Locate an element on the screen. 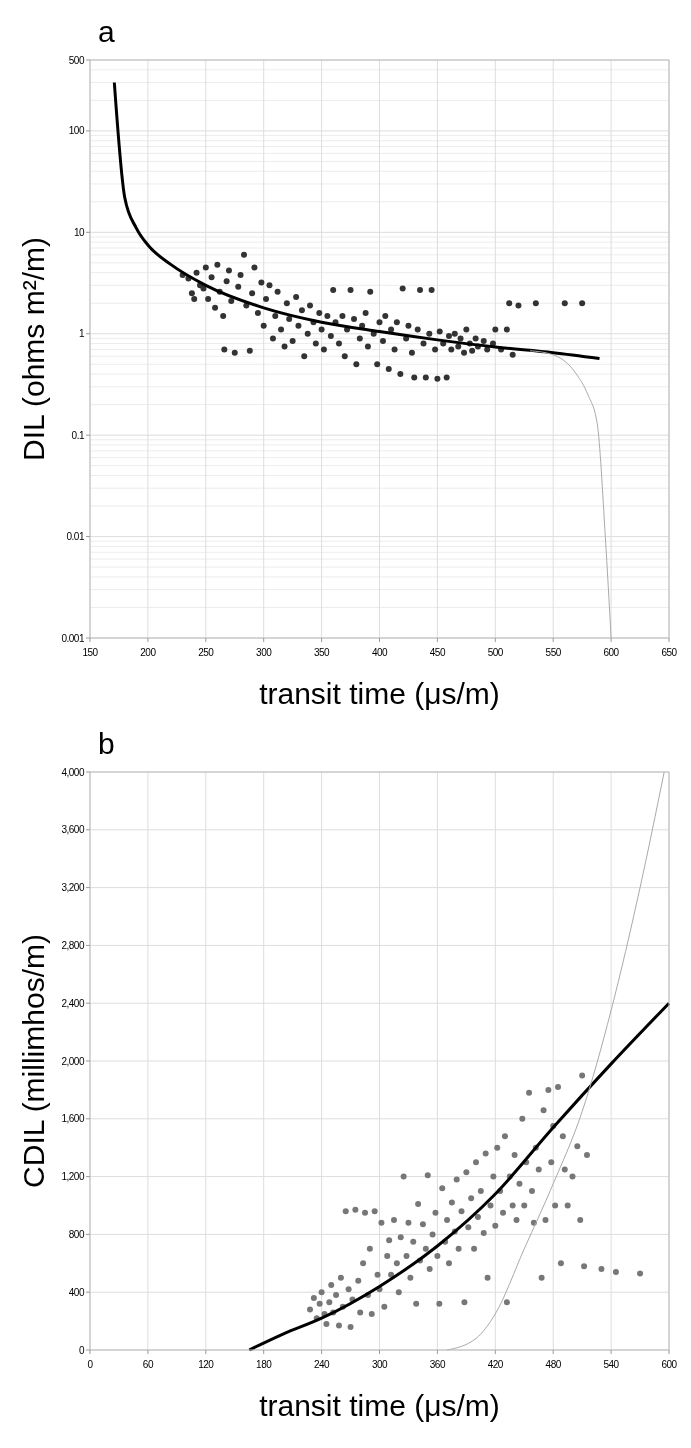 The height and width of the screenshot is (1448, 691). x-tick-label: 500 is located at coordinates (495, 652).